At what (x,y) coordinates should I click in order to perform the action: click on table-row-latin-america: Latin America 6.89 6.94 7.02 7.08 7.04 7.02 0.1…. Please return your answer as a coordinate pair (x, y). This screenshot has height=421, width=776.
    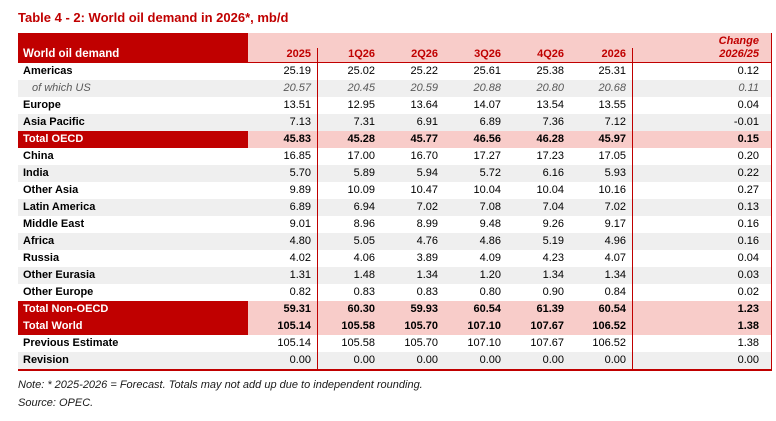
    Looking at the image, I should click on (394, 207).